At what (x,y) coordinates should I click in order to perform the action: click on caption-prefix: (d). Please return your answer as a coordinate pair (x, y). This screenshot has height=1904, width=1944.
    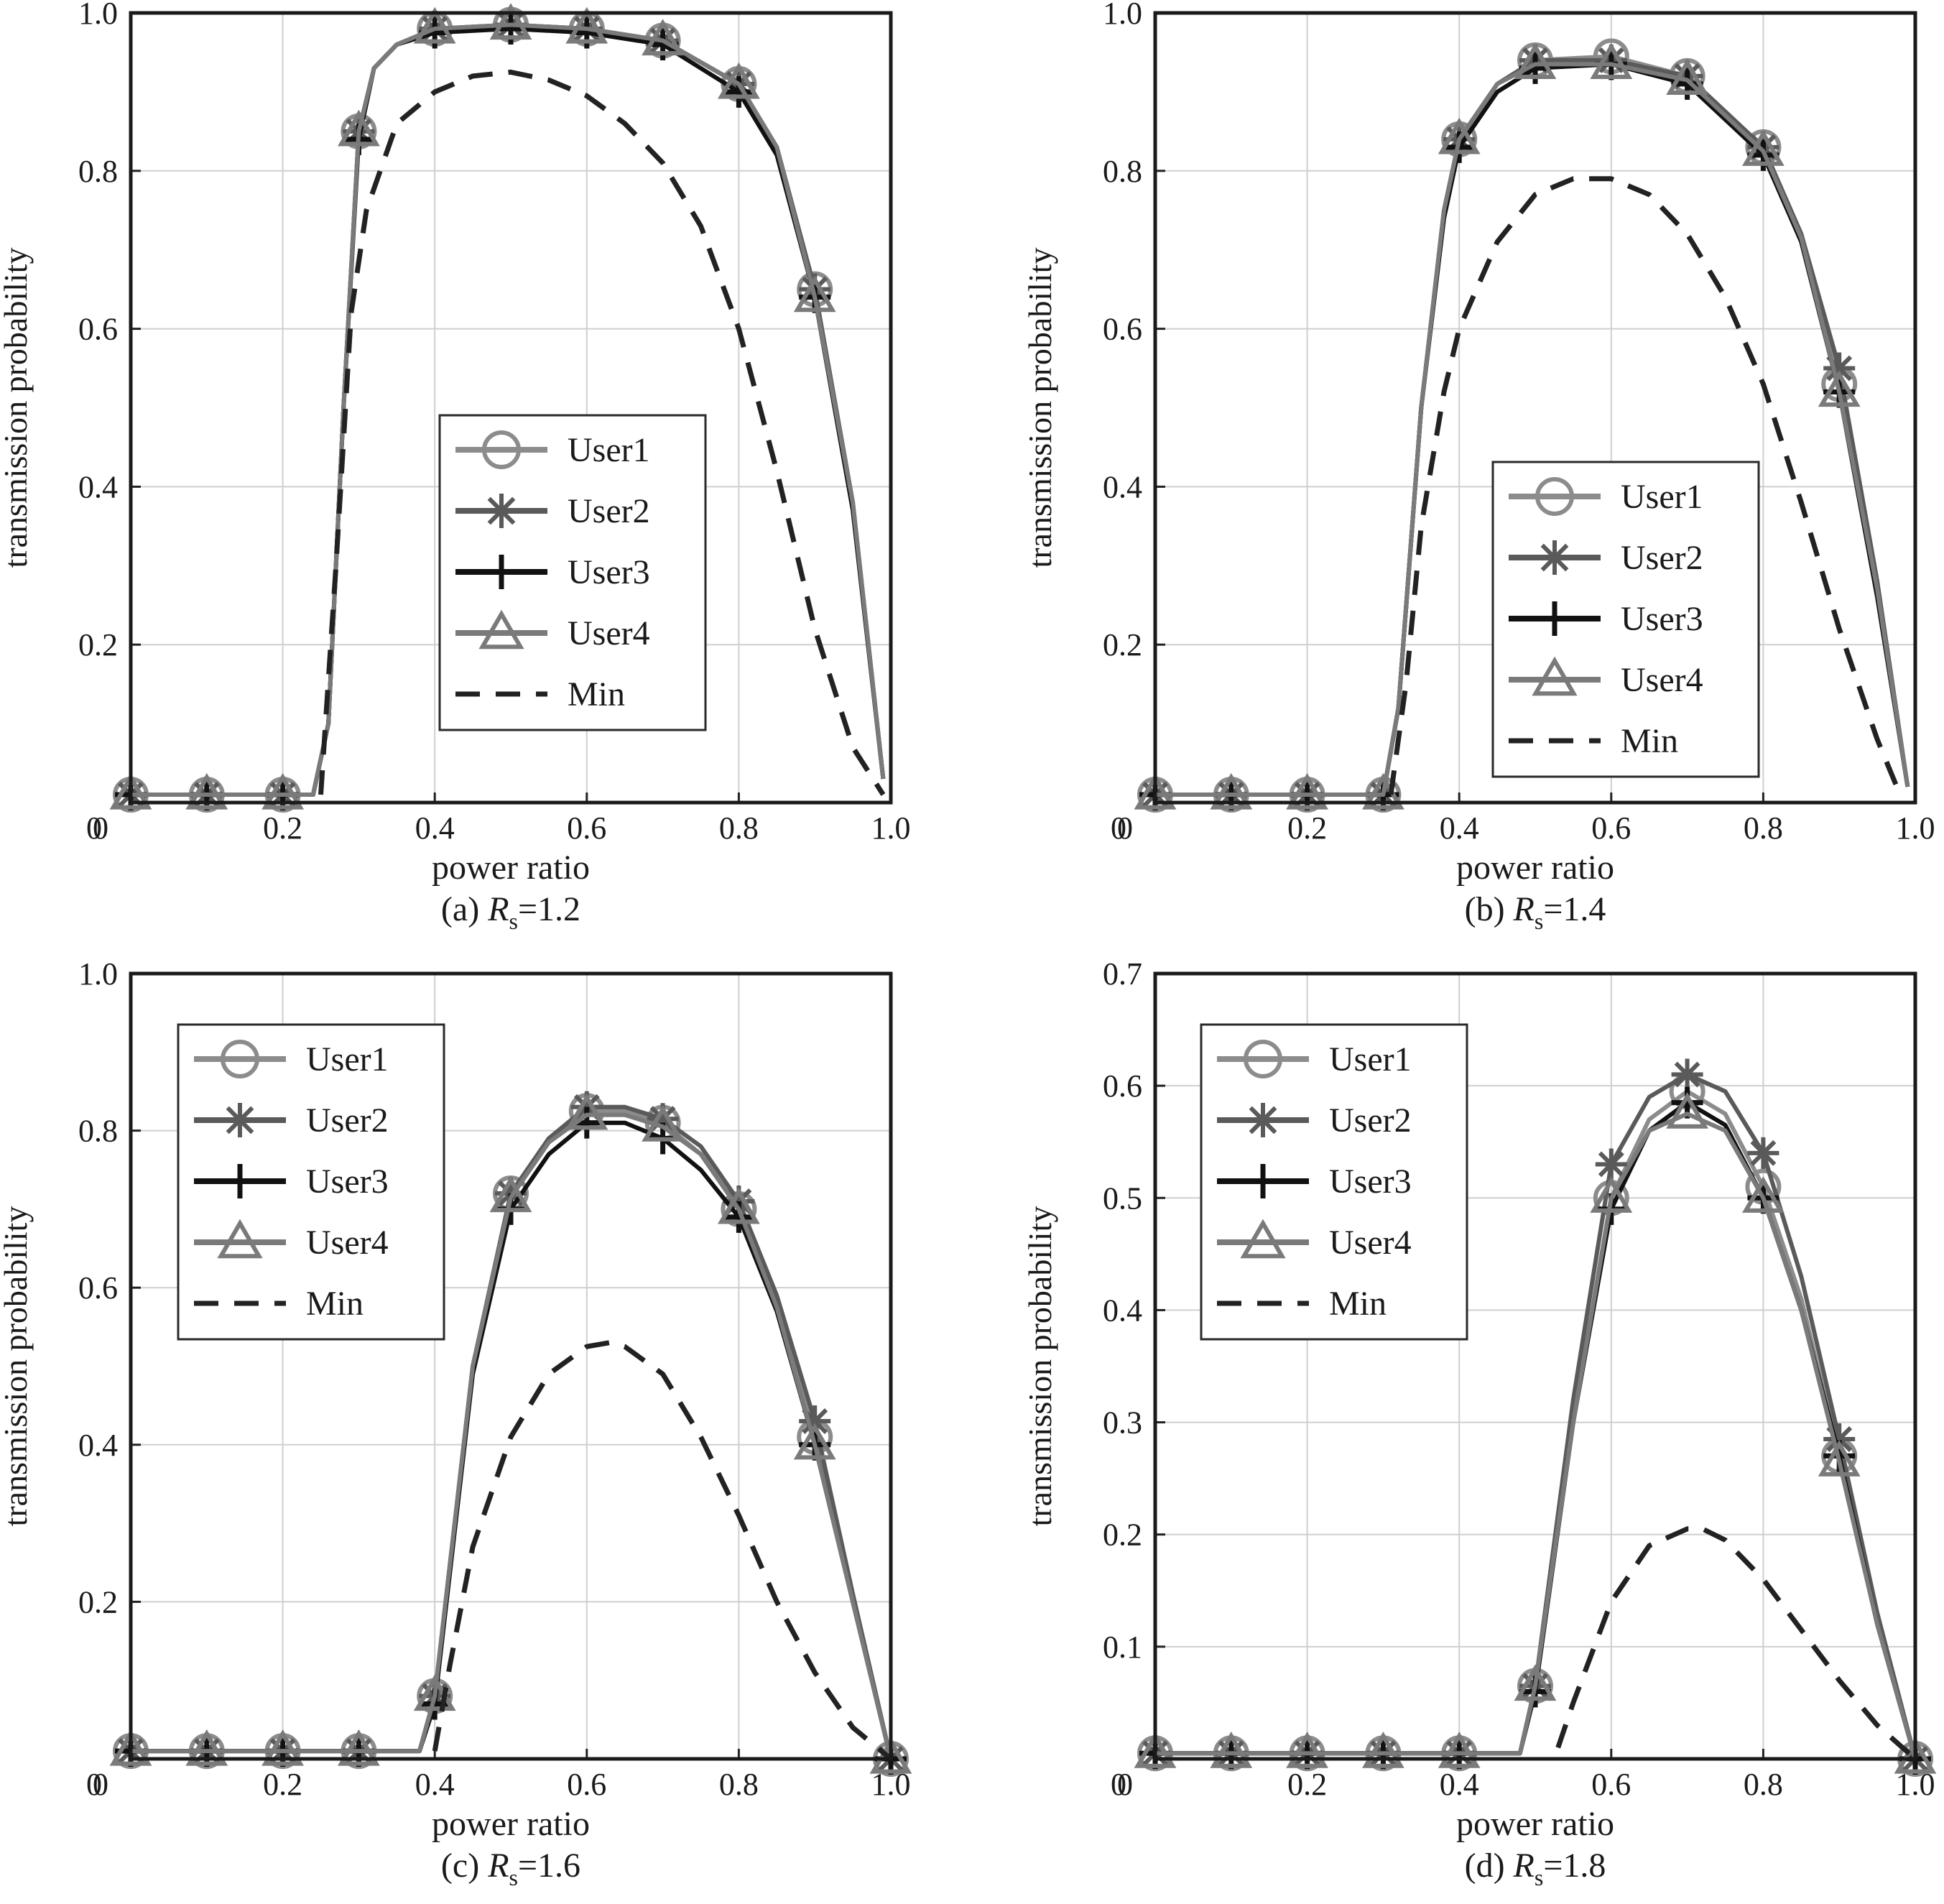
    Looking at the image, I should click on (1489, 1866).